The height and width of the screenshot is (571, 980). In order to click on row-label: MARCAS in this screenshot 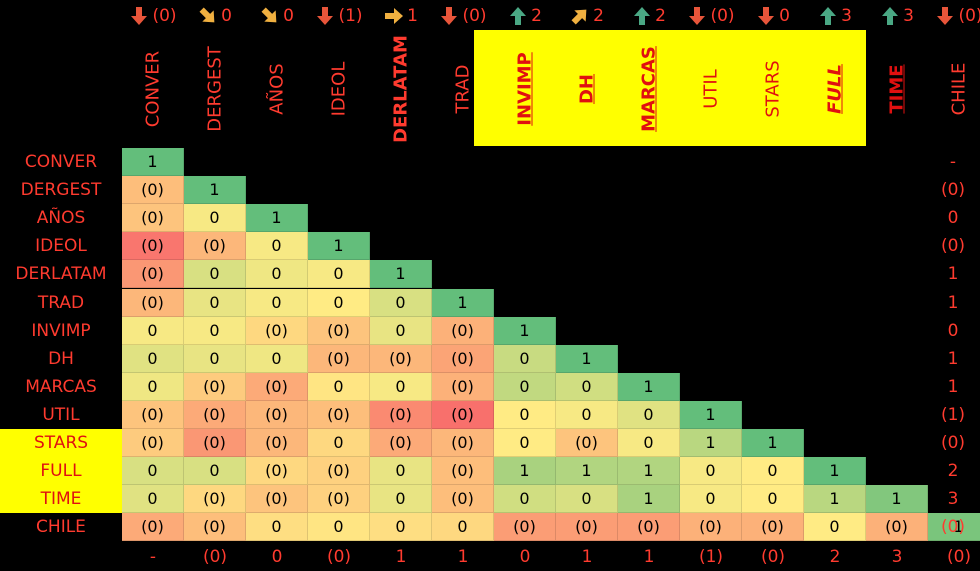, I will do `click(61, 386)`.